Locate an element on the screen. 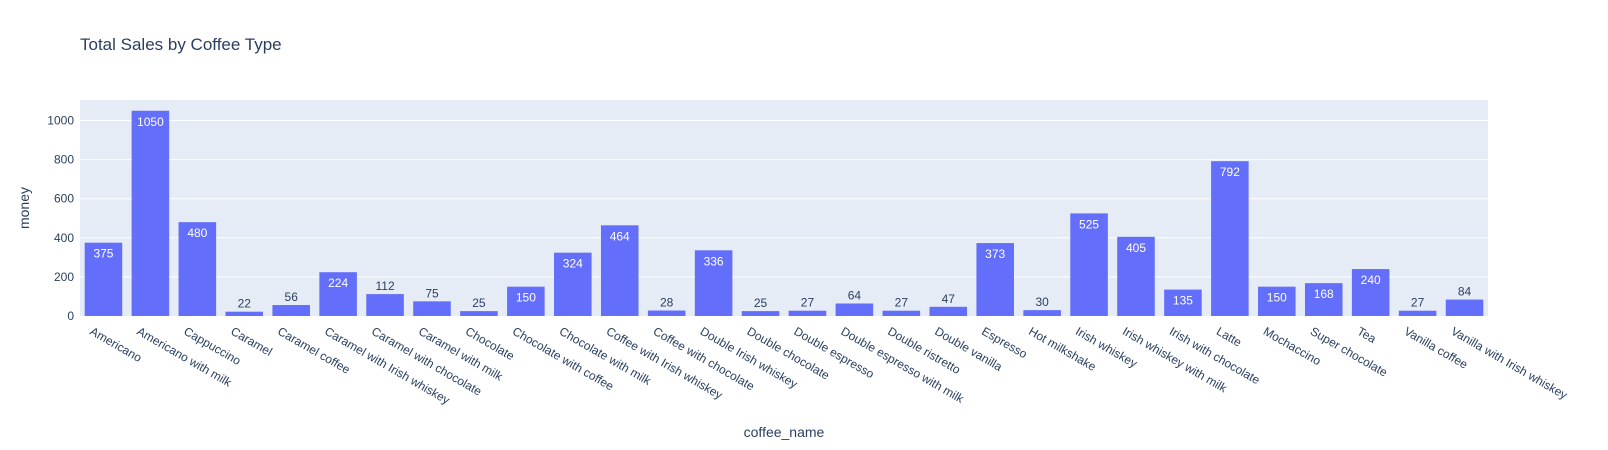 The image size is (1608, 450). bar-value-label: 64 is located at coordinates (855, 295).